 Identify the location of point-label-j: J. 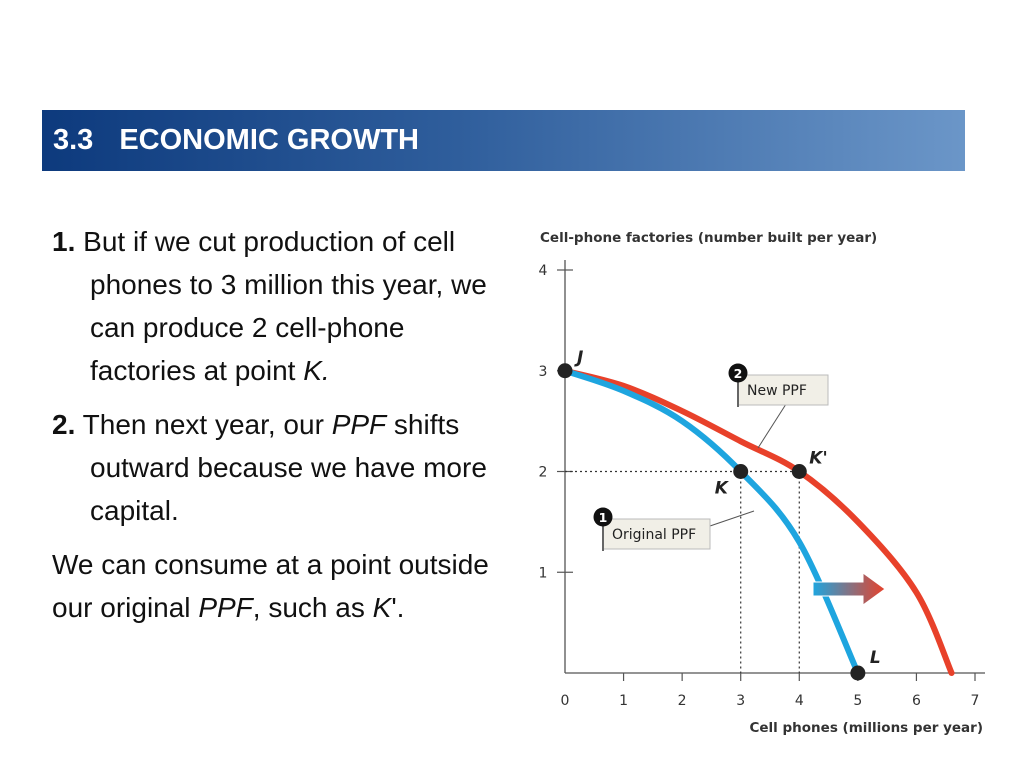
(578, 358).